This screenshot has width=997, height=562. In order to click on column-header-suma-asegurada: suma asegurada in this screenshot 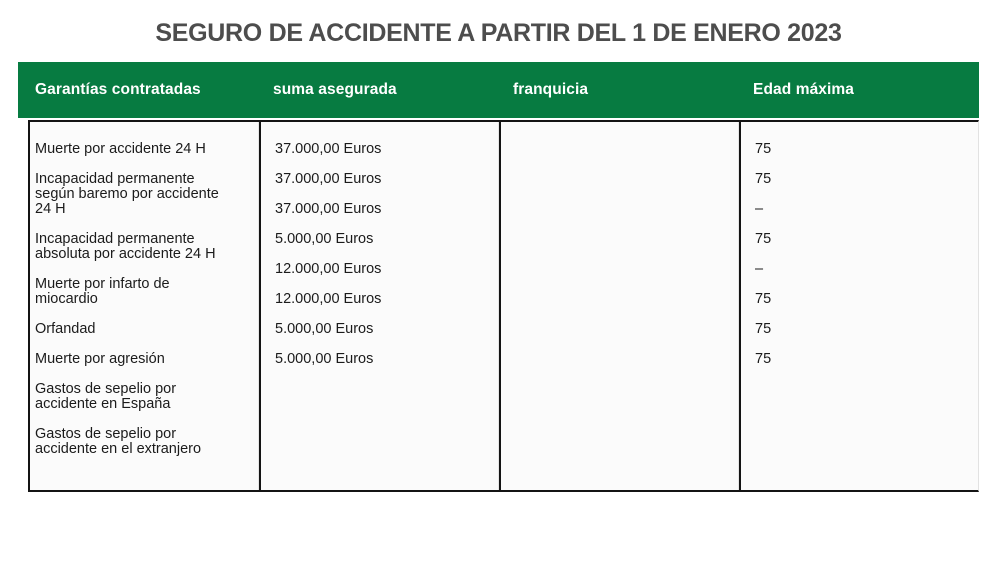, I will do `click(335, 89)`.